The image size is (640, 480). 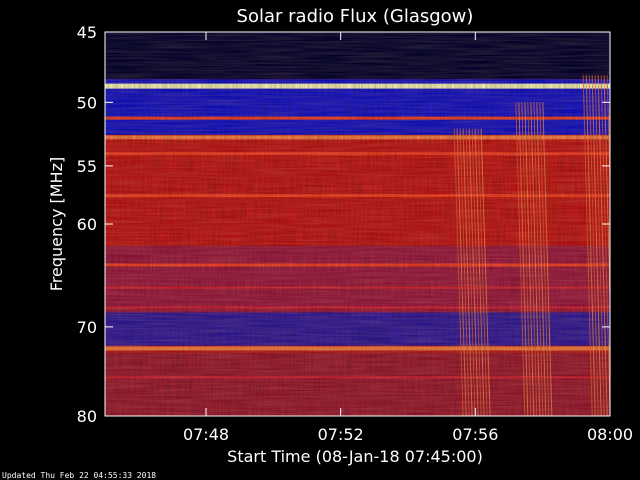 I want to click on x-tick-label: 07:48, so click(x=206, y=434).